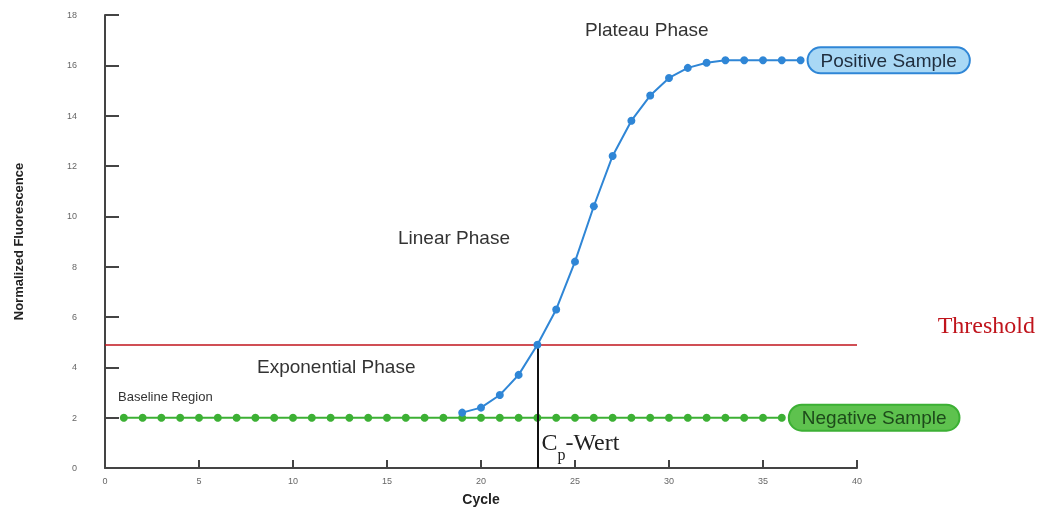 The width and height of the screenshot is (1043, 511). What do you see at coordinates (454, 237) in the screenshot?
I see `annotation: Linear Phase` at bounding box center [454, 237].